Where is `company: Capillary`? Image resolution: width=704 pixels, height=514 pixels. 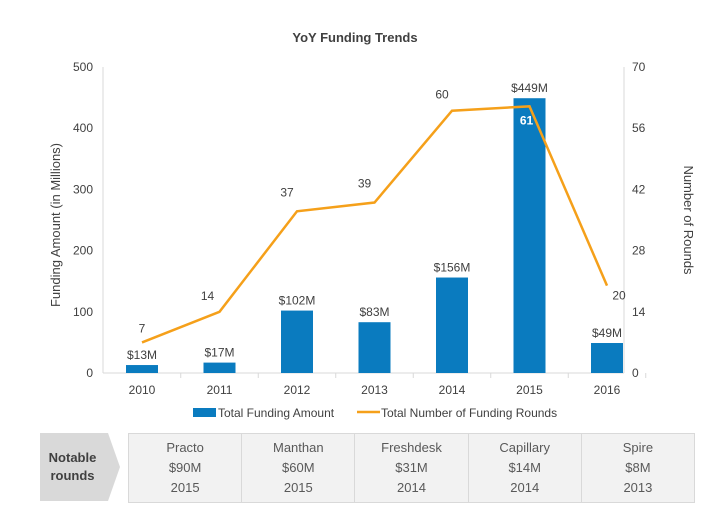
company: Capillary is located at coordinates (524, 447).